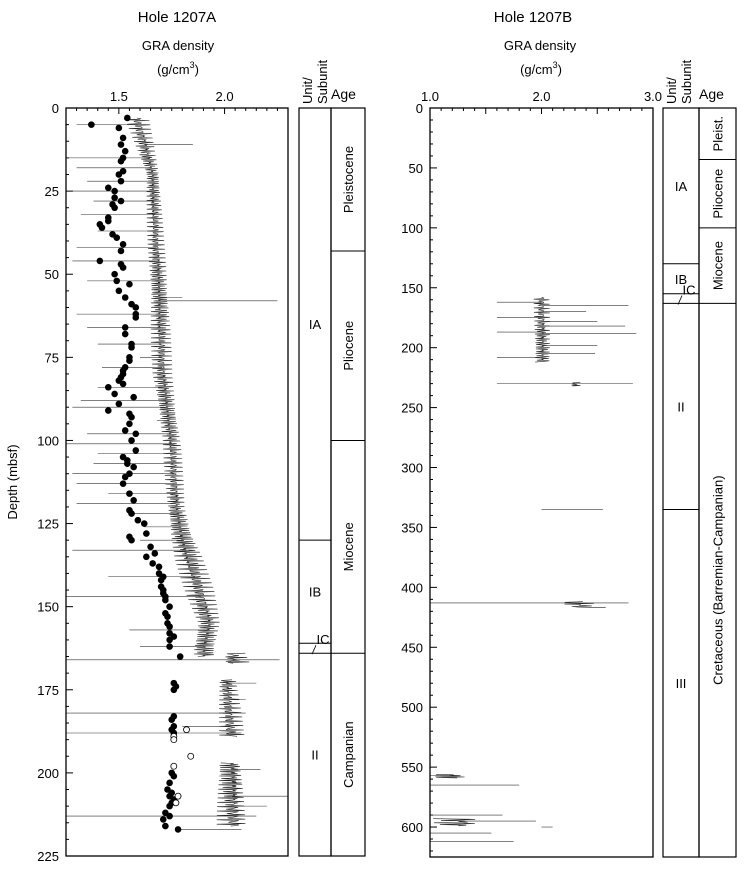 This screenshot has height=873, width=744. Describe the element at coordinates (343, 94) in the screenshot. I see `panel-a-age-header: Age` at that location.